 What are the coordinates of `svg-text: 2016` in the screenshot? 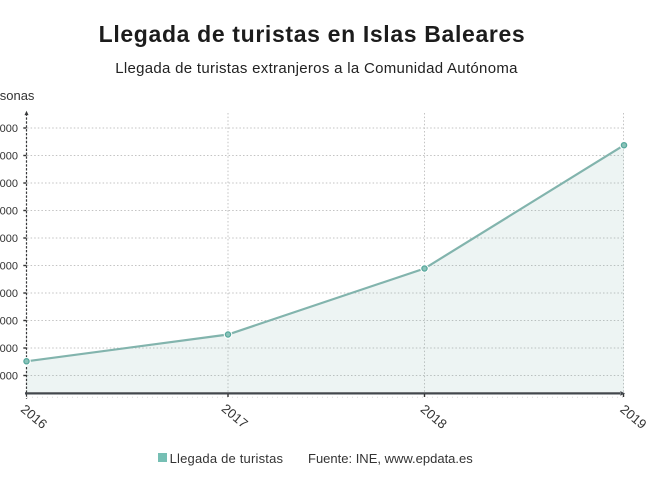 It's located at (34, 416).